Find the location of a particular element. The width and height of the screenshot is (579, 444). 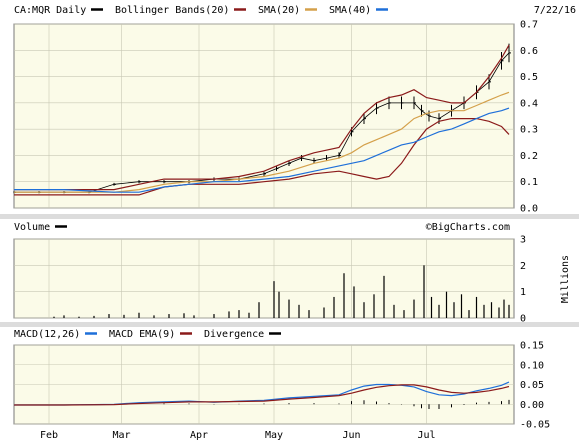

watermark: ©BigCharts.com is located at coordinates (468, 227).